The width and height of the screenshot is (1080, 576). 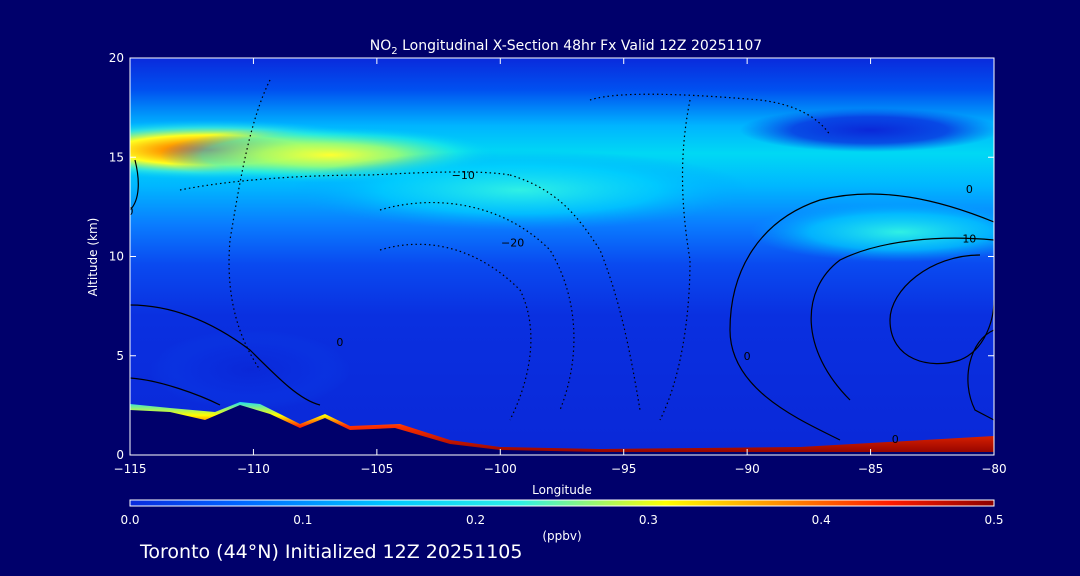 I want to click on colorbar, so click(x=562, y=503).